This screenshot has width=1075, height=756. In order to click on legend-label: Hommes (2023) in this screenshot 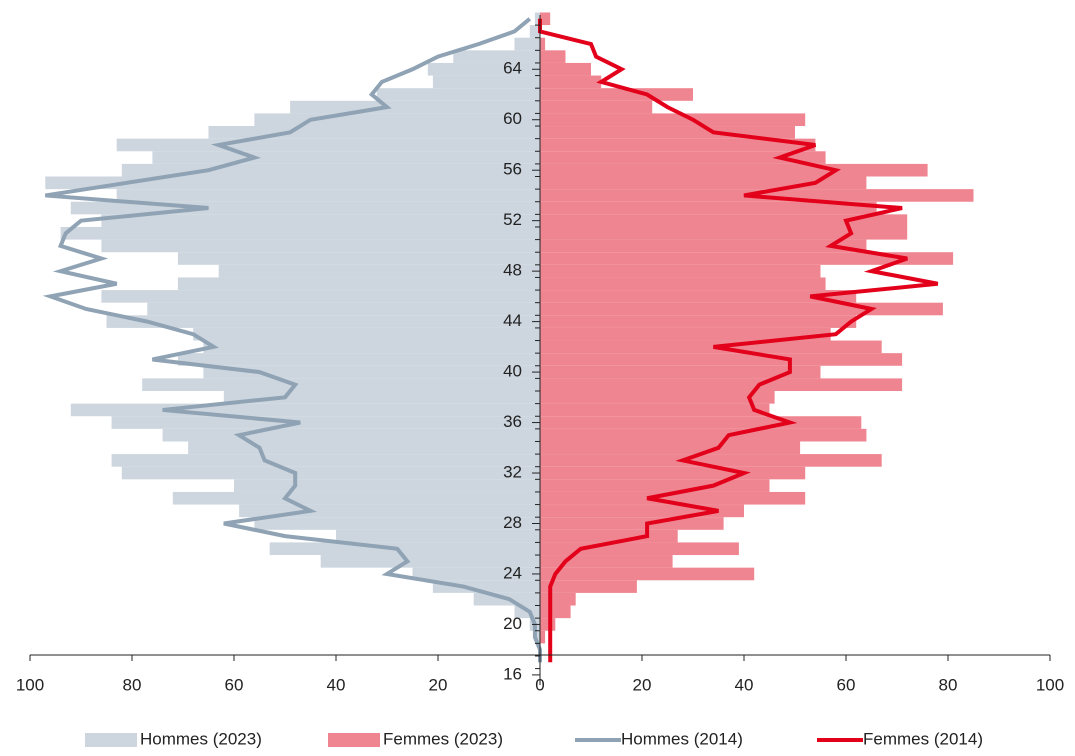, I will do `click(201, 738)`.